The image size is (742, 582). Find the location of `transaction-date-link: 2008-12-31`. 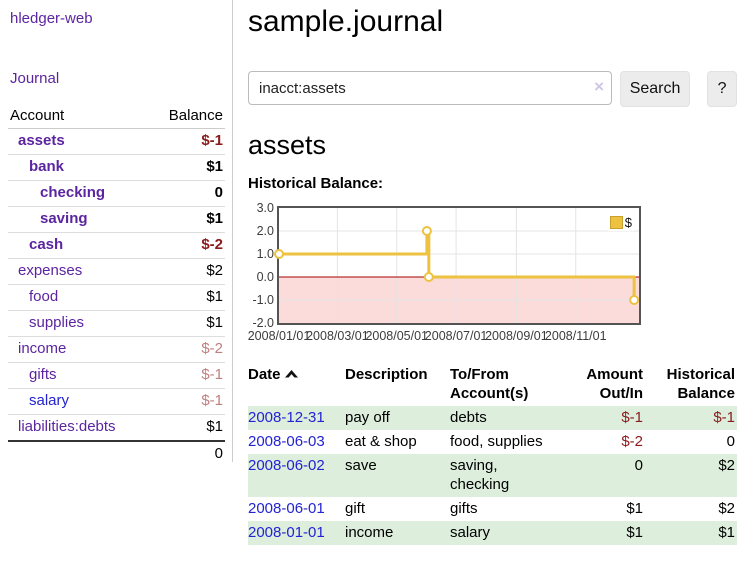

transaction-date-link: 2008-12-31 is located at coordinates (286, 417).